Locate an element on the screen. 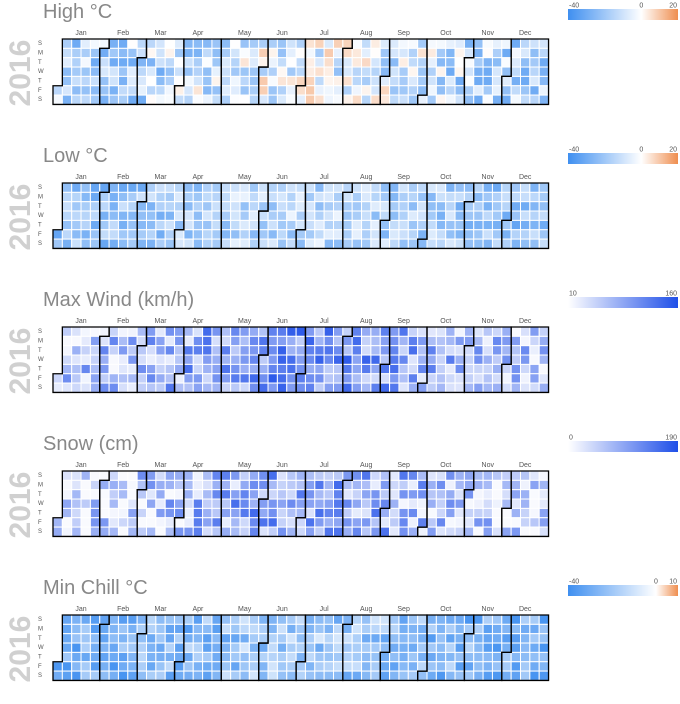 The height and width of the screenshot is (704, 680). weekday-label: F is located at coordinates (40, 379).